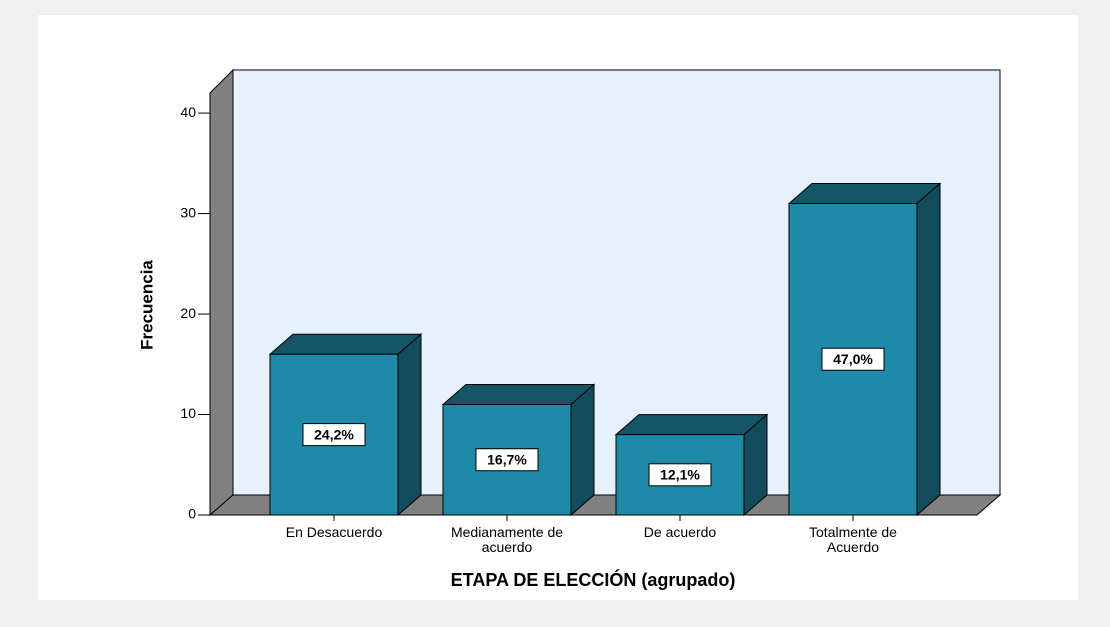  I want to click on y-tick-label: 40, so click(188, 112).